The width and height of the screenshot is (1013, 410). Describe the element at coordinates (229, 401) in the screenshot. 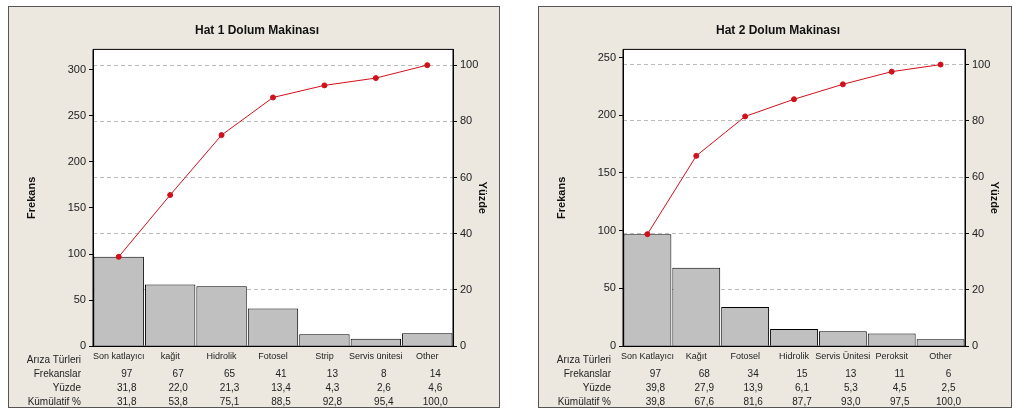

I see `data-label: 75,1` at that location.